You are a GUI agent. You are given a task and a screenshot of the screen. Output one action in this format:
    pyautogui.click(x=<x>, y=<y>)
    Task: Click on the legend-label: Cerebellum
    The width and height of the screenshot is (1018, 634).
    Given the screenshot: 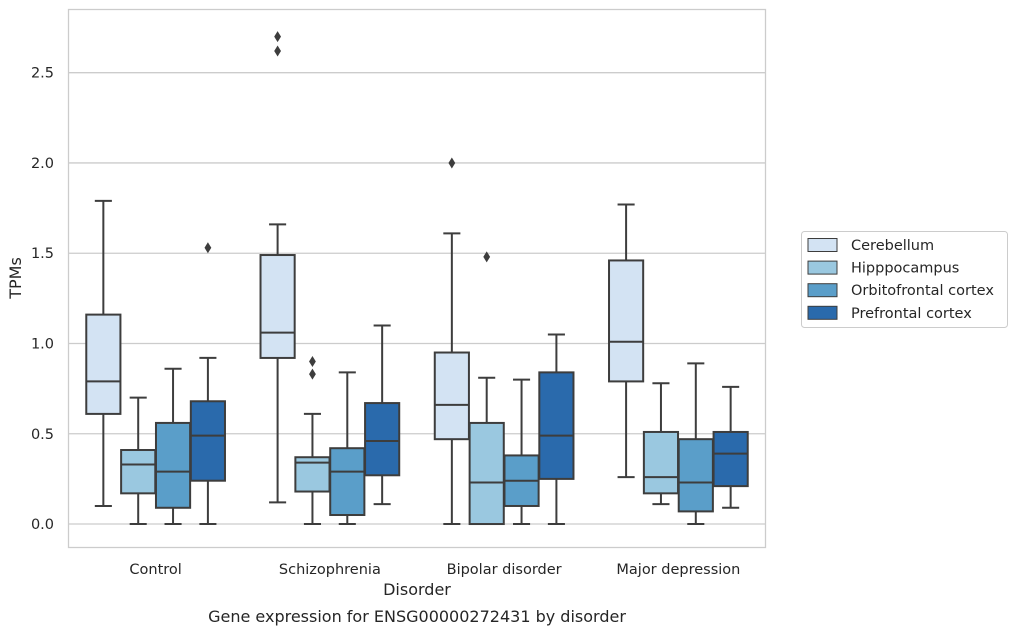 What is the action you would take?
    pyautogui.click(x=892, y=246)
    